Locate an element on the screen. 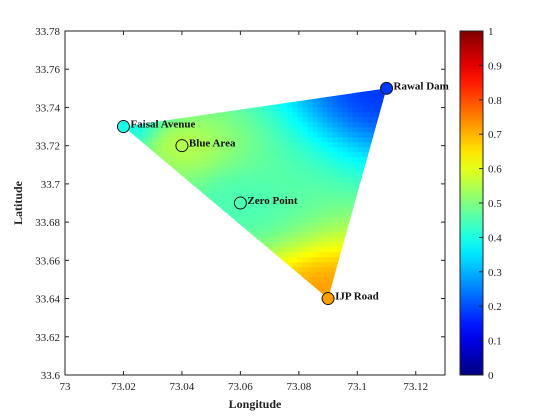 The height and width of the screenshot is (420, 560). y-tick-label: 33.64 is located at coordinates (47, 300).